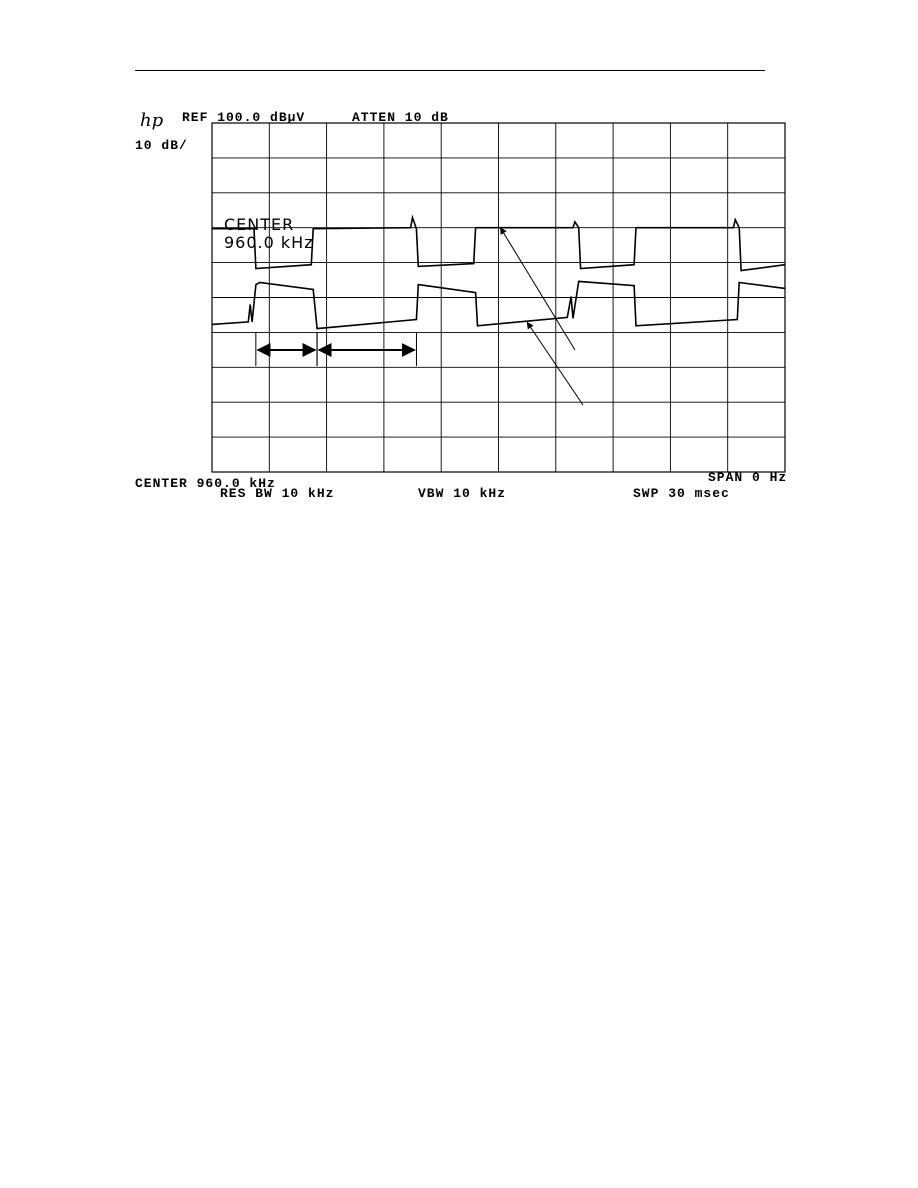 Image resolution: width=918 pixels, height=1188 pixels. Describe the element at coordinates (205, 483) in the screenshot. I see `center-frequency: CENTER 960.0 kHz` at that location.